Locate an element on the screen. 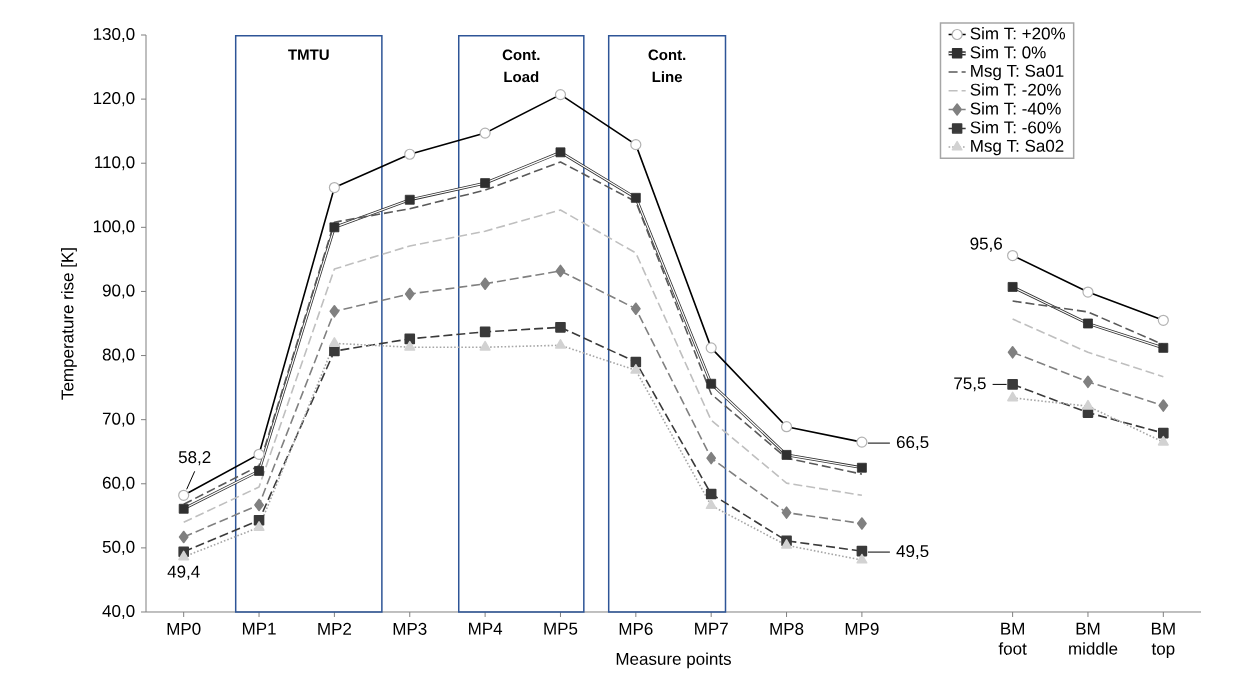 The width and height of the screenshot is (1247, 695). legend-label: Msg T: Sa01 is located at coordinates (1017, 72).